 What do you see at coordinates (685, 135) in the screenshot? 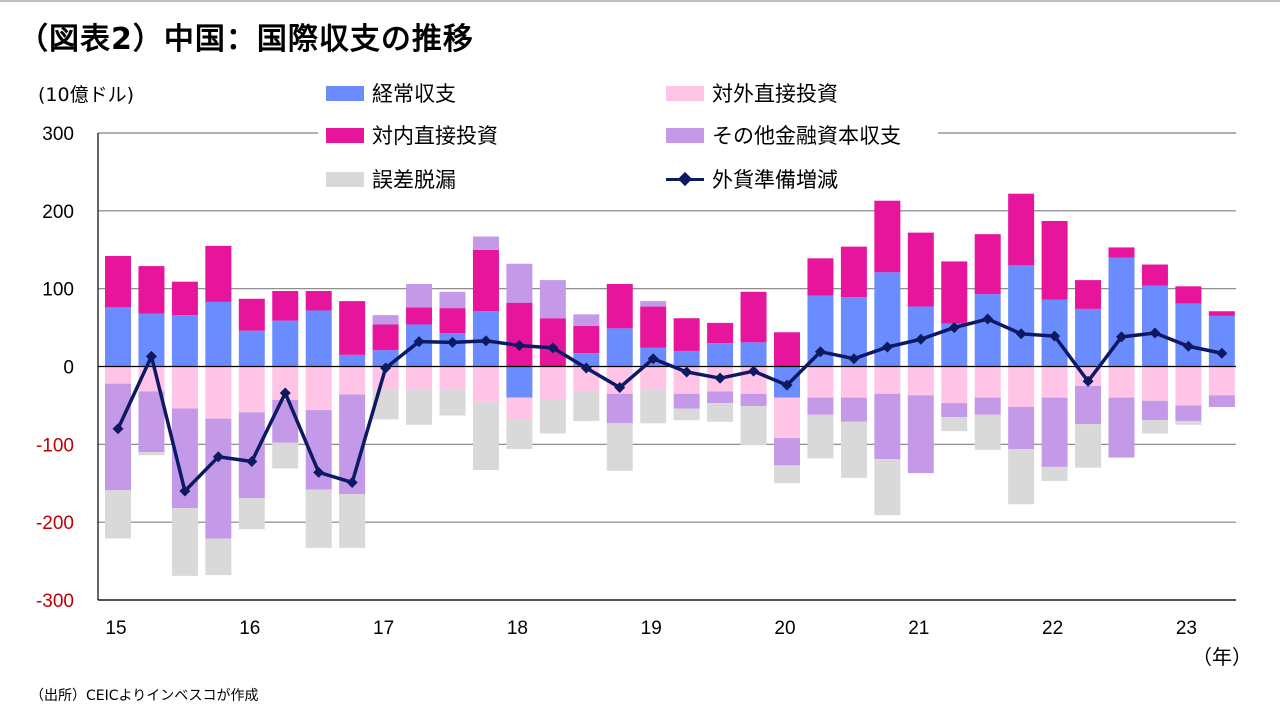
I see `legend-swatch-other` at bounding box center [685, 135].